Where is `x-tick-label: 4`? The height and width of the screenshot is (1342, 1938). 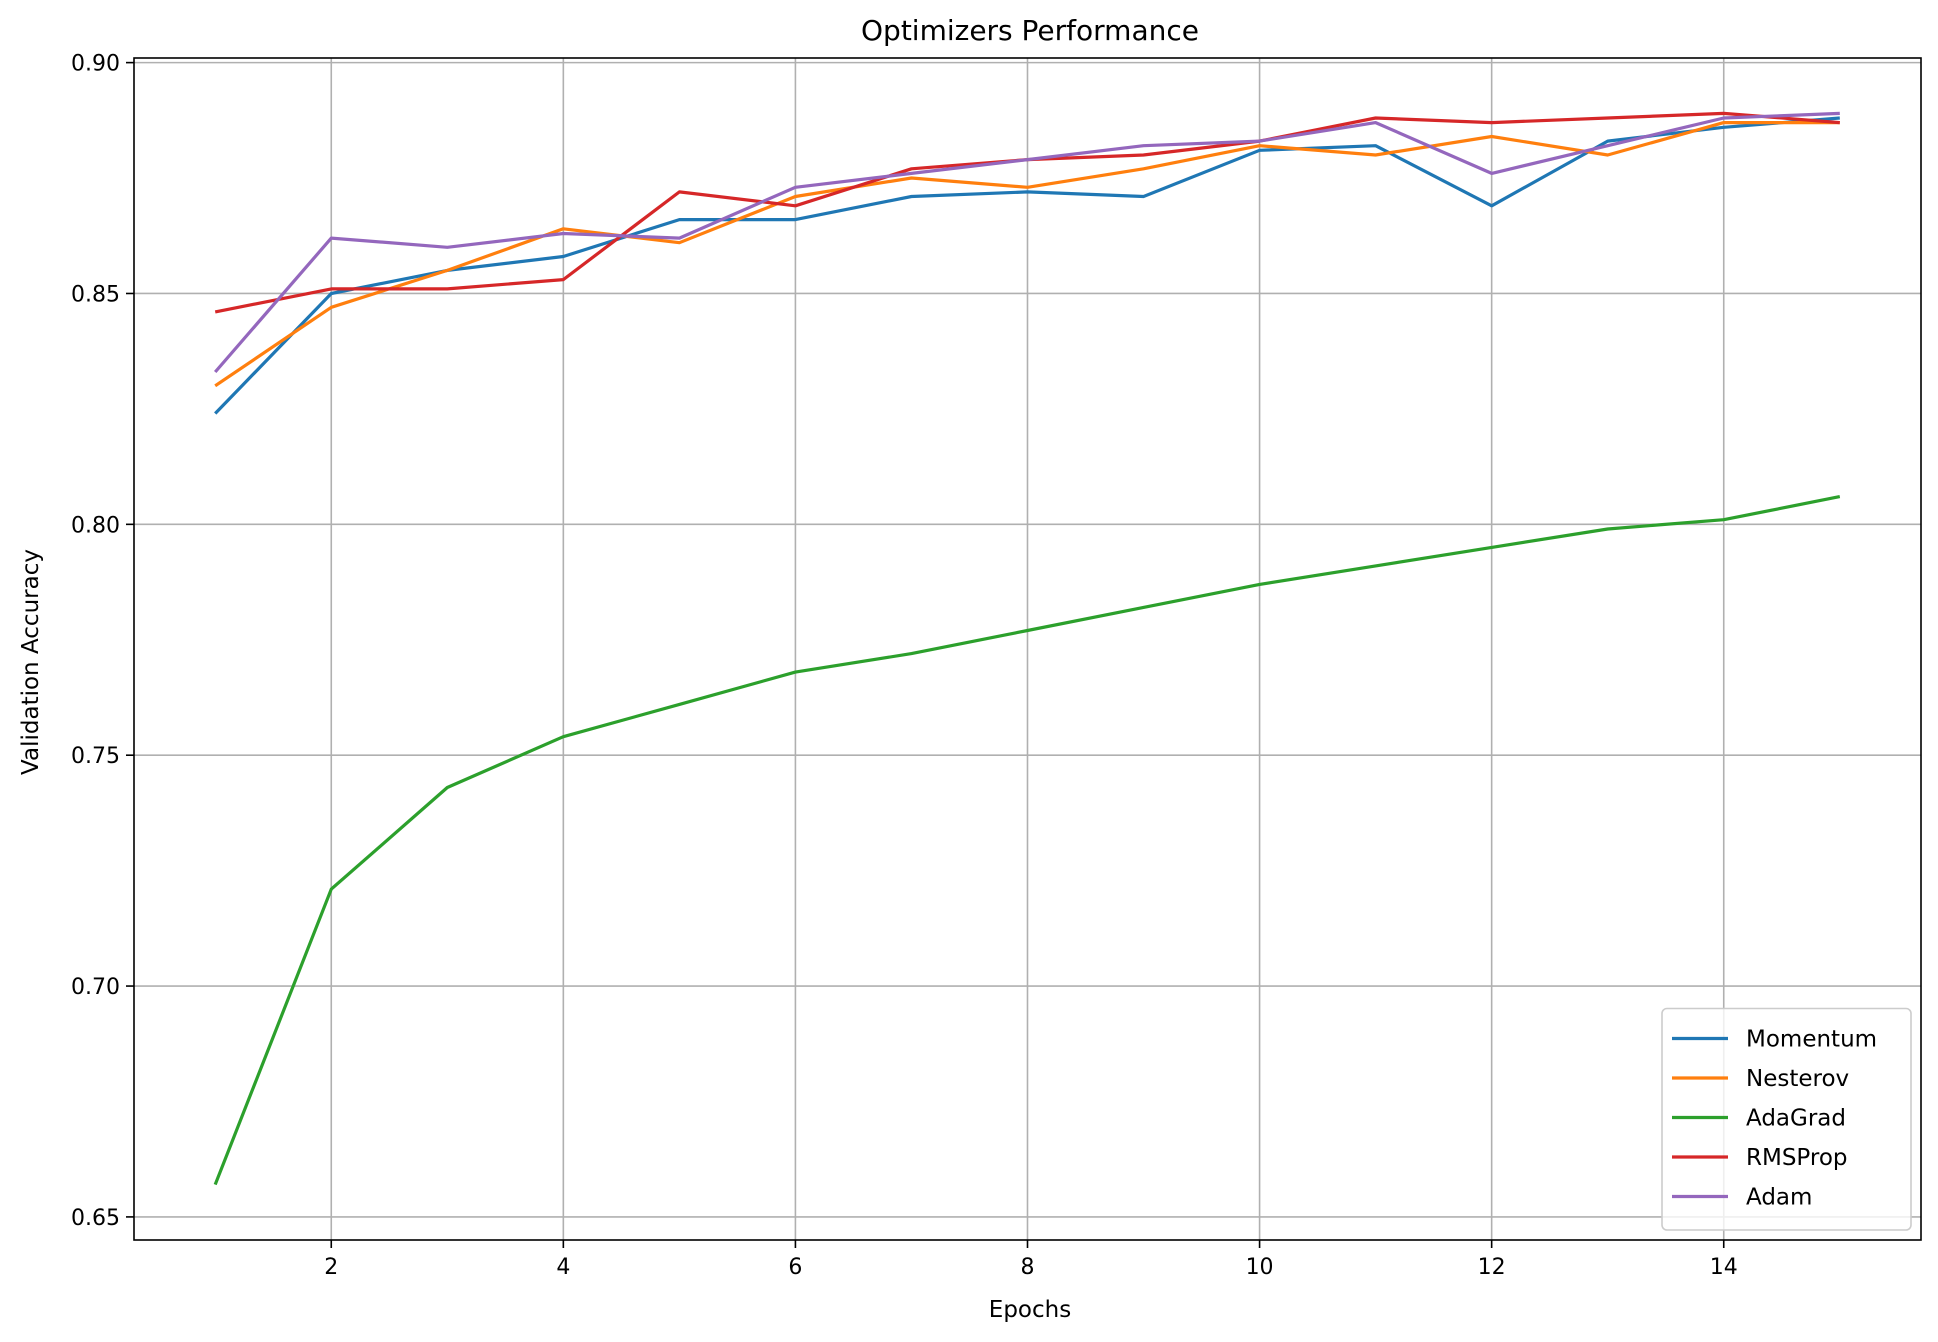 x-tick-label: 4 is located at coordinates (563, 1267).